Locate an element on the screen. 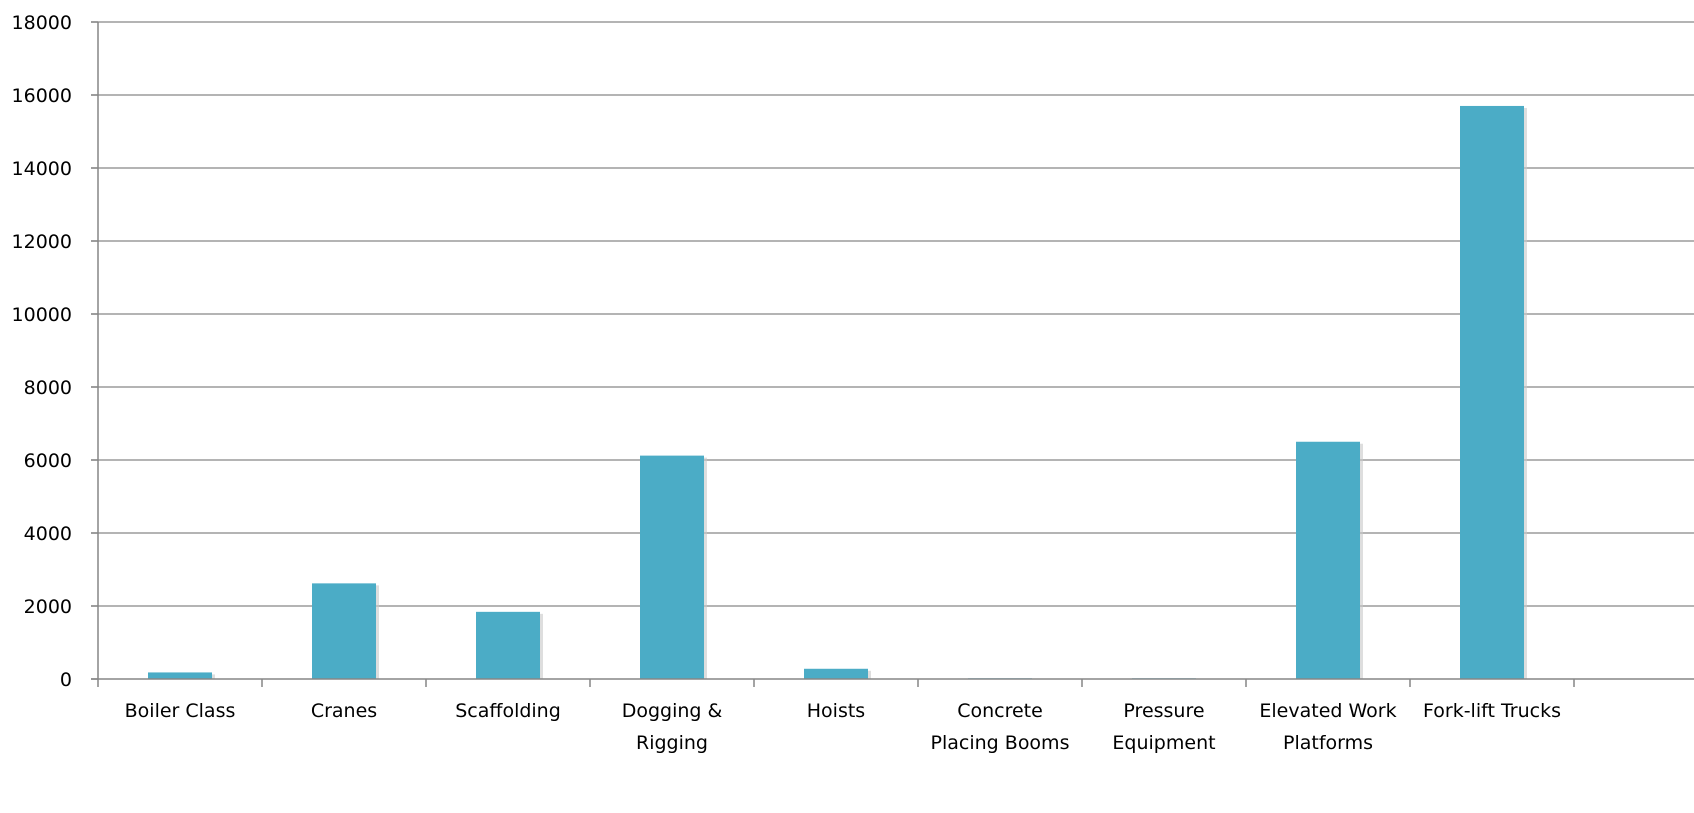 The image size is (1694, 813). x-category-label: Elevated Work is located at coordinates (1327, 711).